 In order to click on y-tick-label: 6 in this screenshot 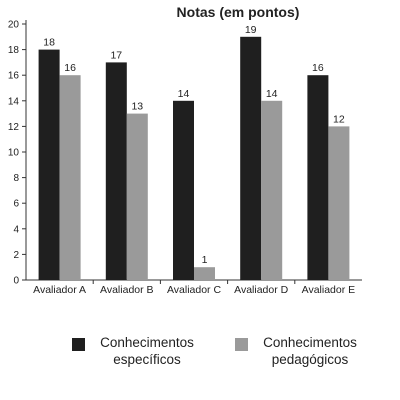, I will do `click(16, 204)`.